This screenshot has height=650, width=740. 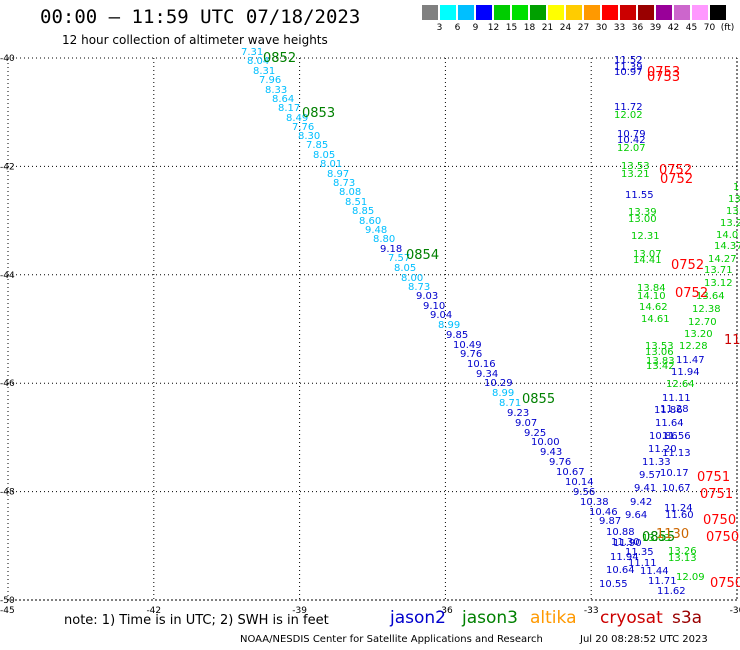 I want to click on colorbar-label: 33, so click(x=619, y=28).